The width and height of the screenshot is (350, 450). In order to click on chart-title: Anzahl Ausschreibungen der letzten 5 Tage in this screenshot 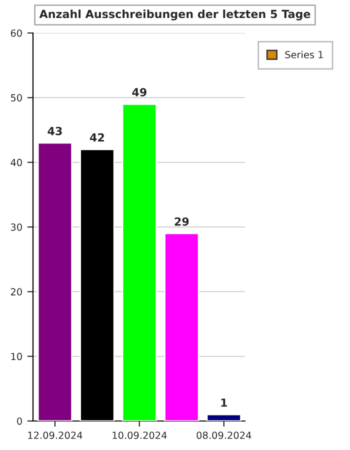, I will do `click(174, 15)`.